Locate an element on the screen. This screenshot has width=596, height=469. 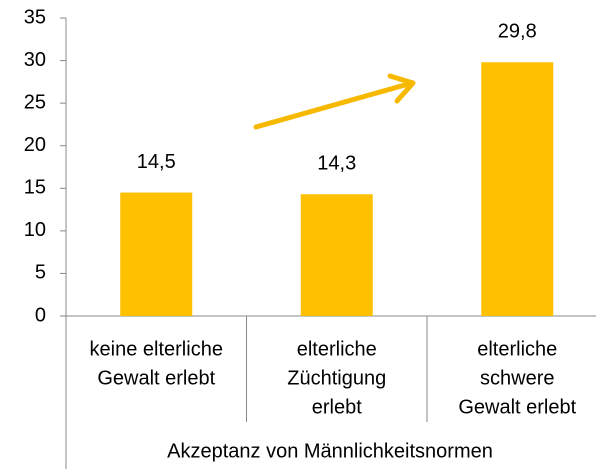
y-tick-label: 20 is located at coordinates (35, 145).